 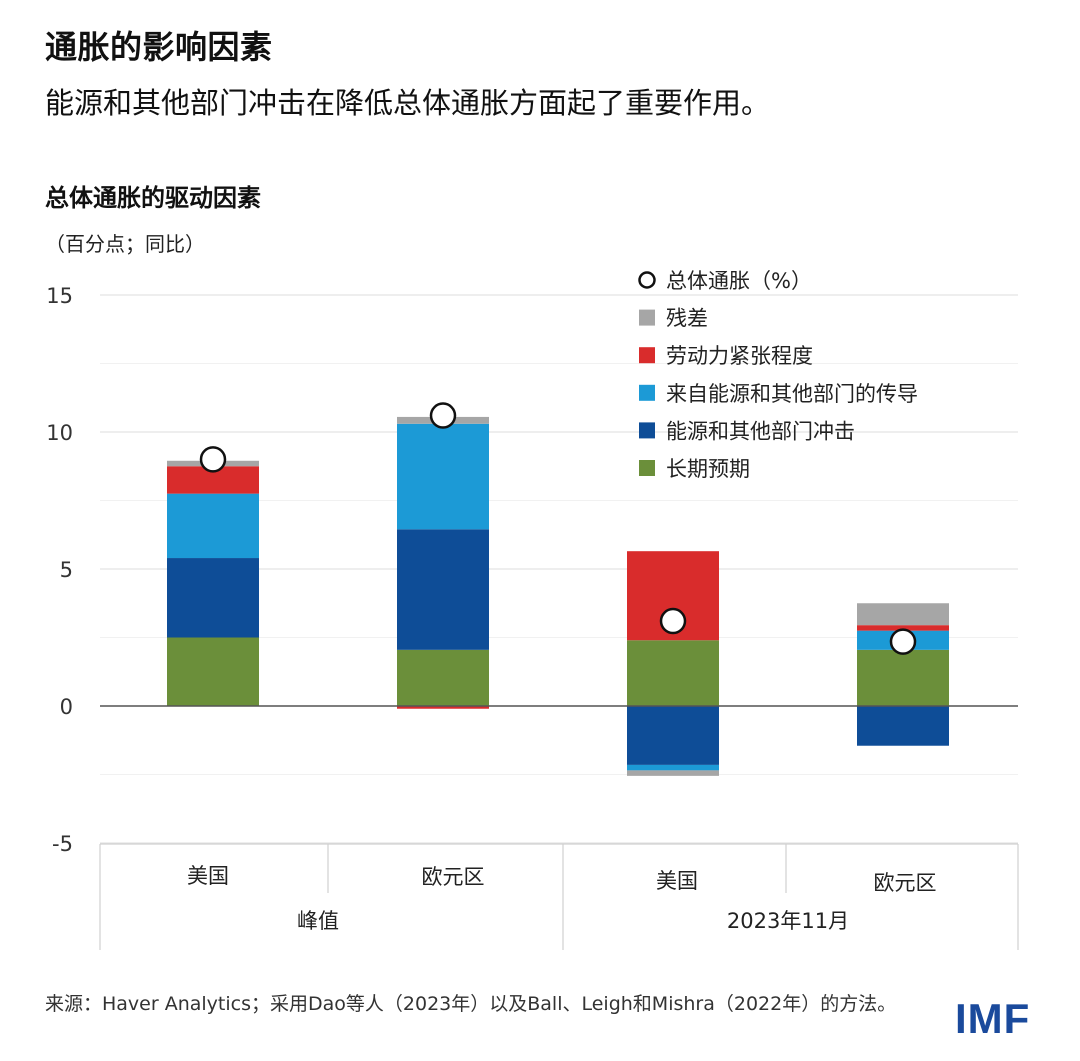 What do you see at coordinates (687, 319) in the screenshot?
I see `legend-label: 残差` at bounding box center [687, 319].